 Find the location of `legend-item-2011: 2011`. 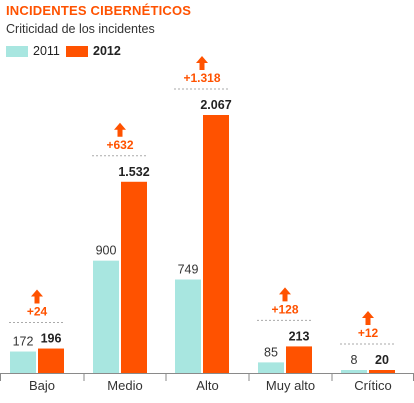

legend-item-2011: 2011 is located at coordinates (33, 51).